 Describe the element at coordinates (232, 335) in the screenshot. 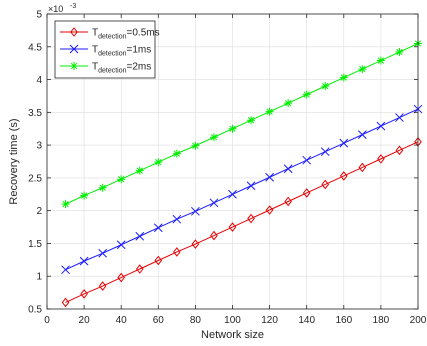

I see `x-axis-label: Network size` at that location.